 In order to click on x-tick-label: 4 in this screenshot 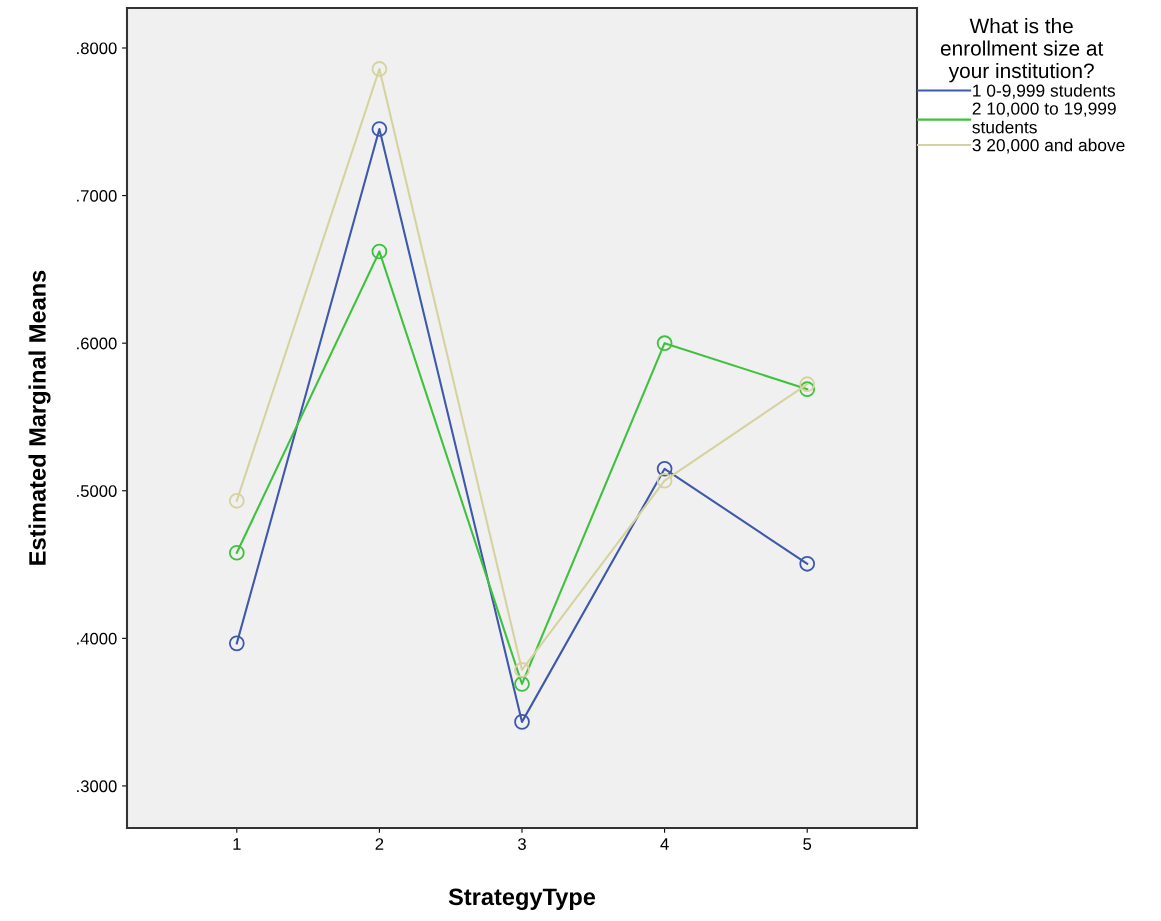, I will do `click(664, 844)`.